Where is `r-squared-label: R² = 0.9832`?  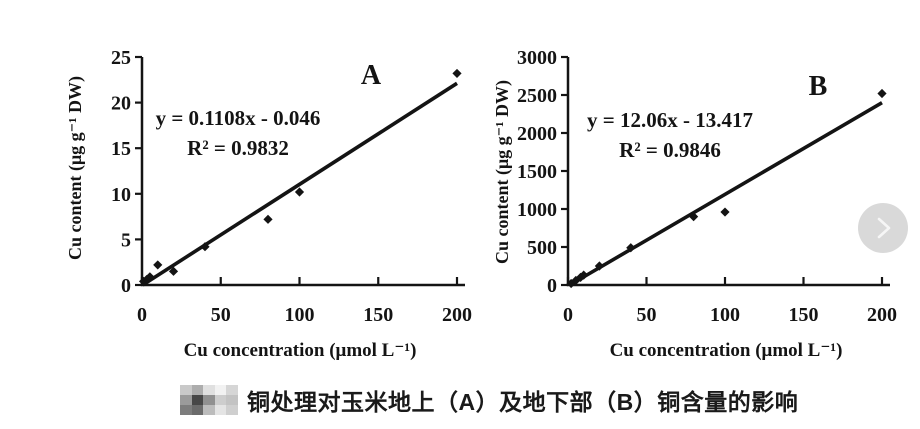 r-squared-label: R² = 0.9832 is located at coordinates (238, 148).